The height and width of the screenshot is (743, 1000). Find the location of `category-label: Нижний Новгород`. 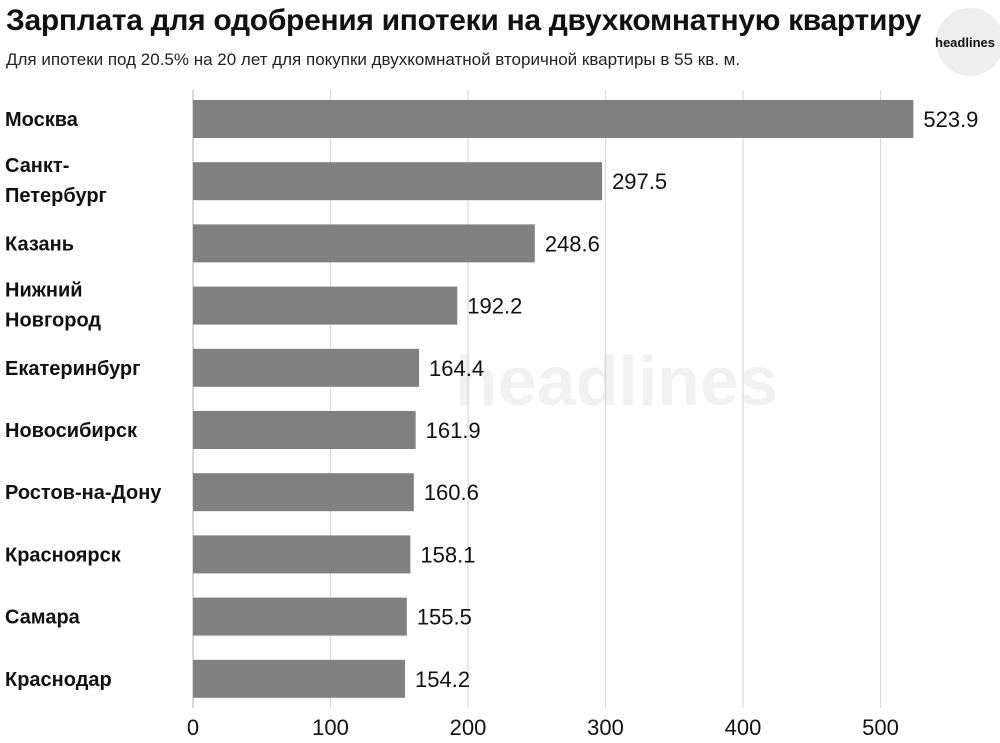

category-label: Нижний Новгород is located at coordinates (53, 306).